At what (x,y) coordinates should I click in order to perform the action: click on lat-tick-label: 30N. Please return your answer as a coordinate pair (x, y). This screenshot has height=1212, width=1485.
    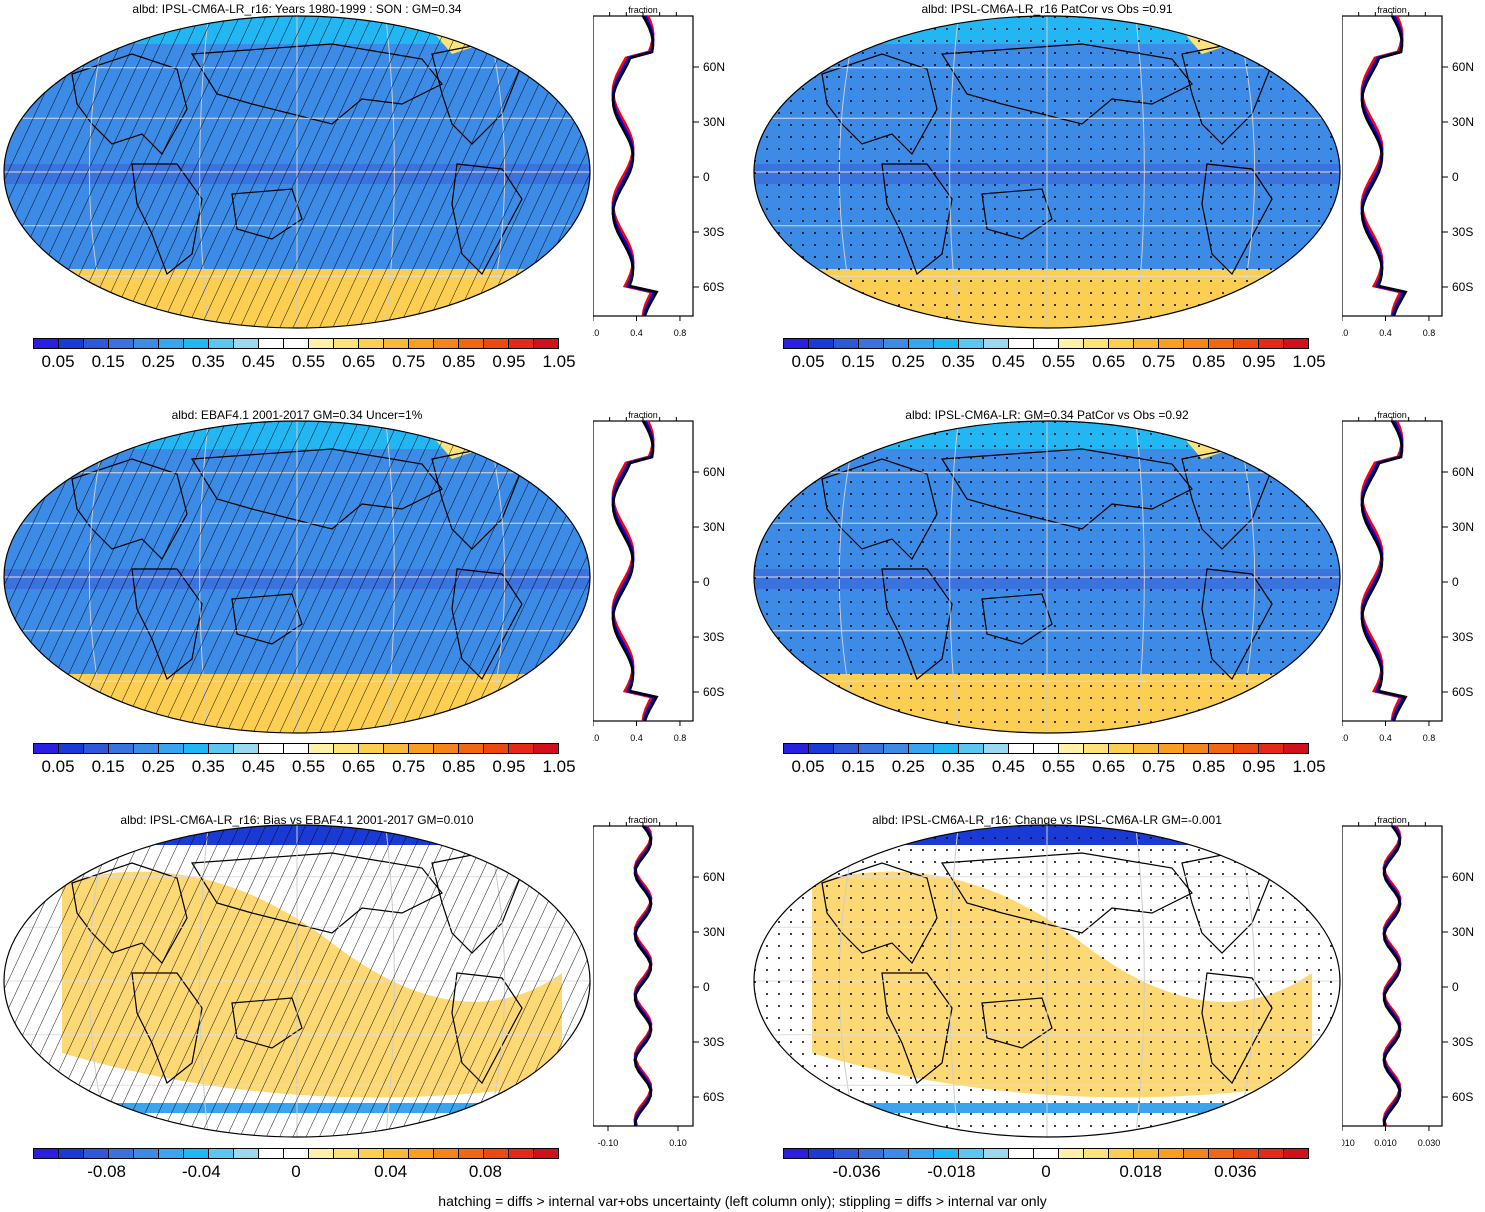
    Looking at the image, I should click on (1463, 932).